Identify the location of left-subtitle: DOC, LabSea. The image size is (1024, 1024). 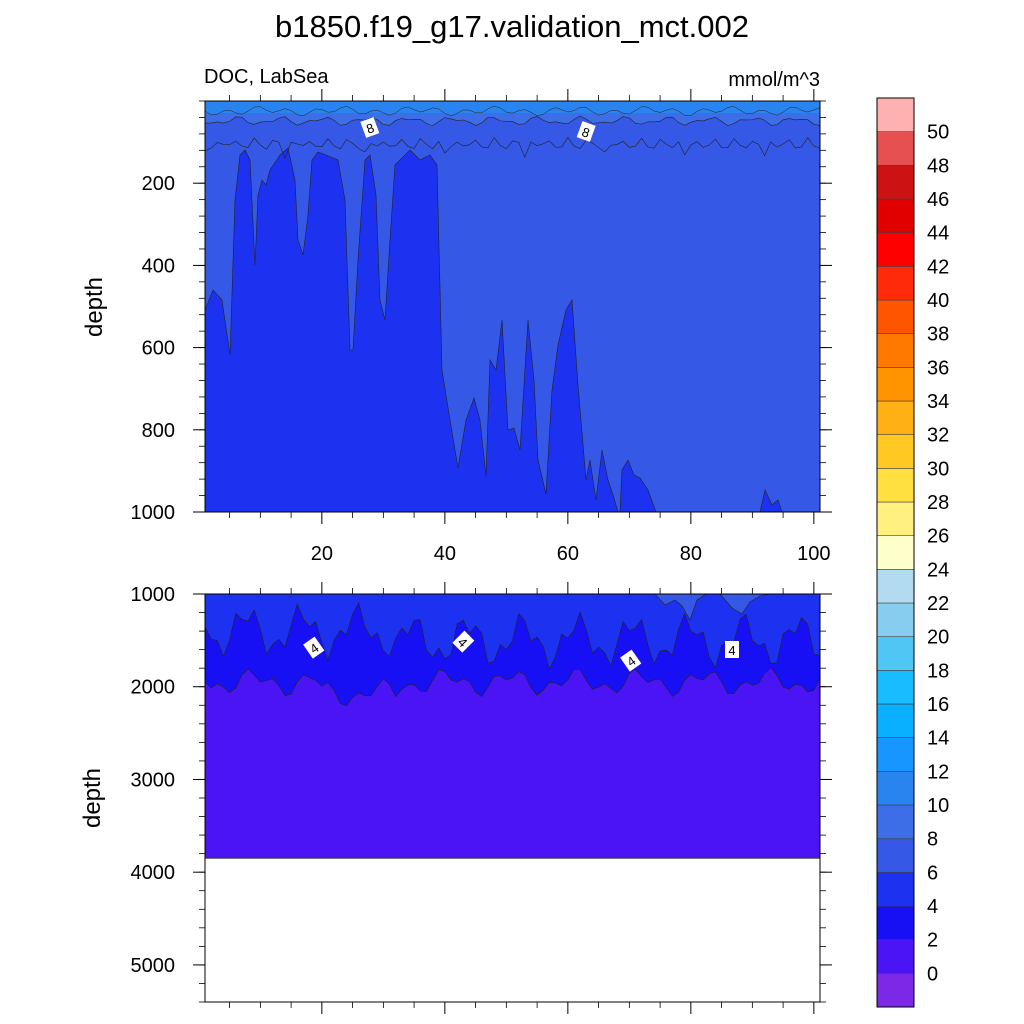
(266, 77).